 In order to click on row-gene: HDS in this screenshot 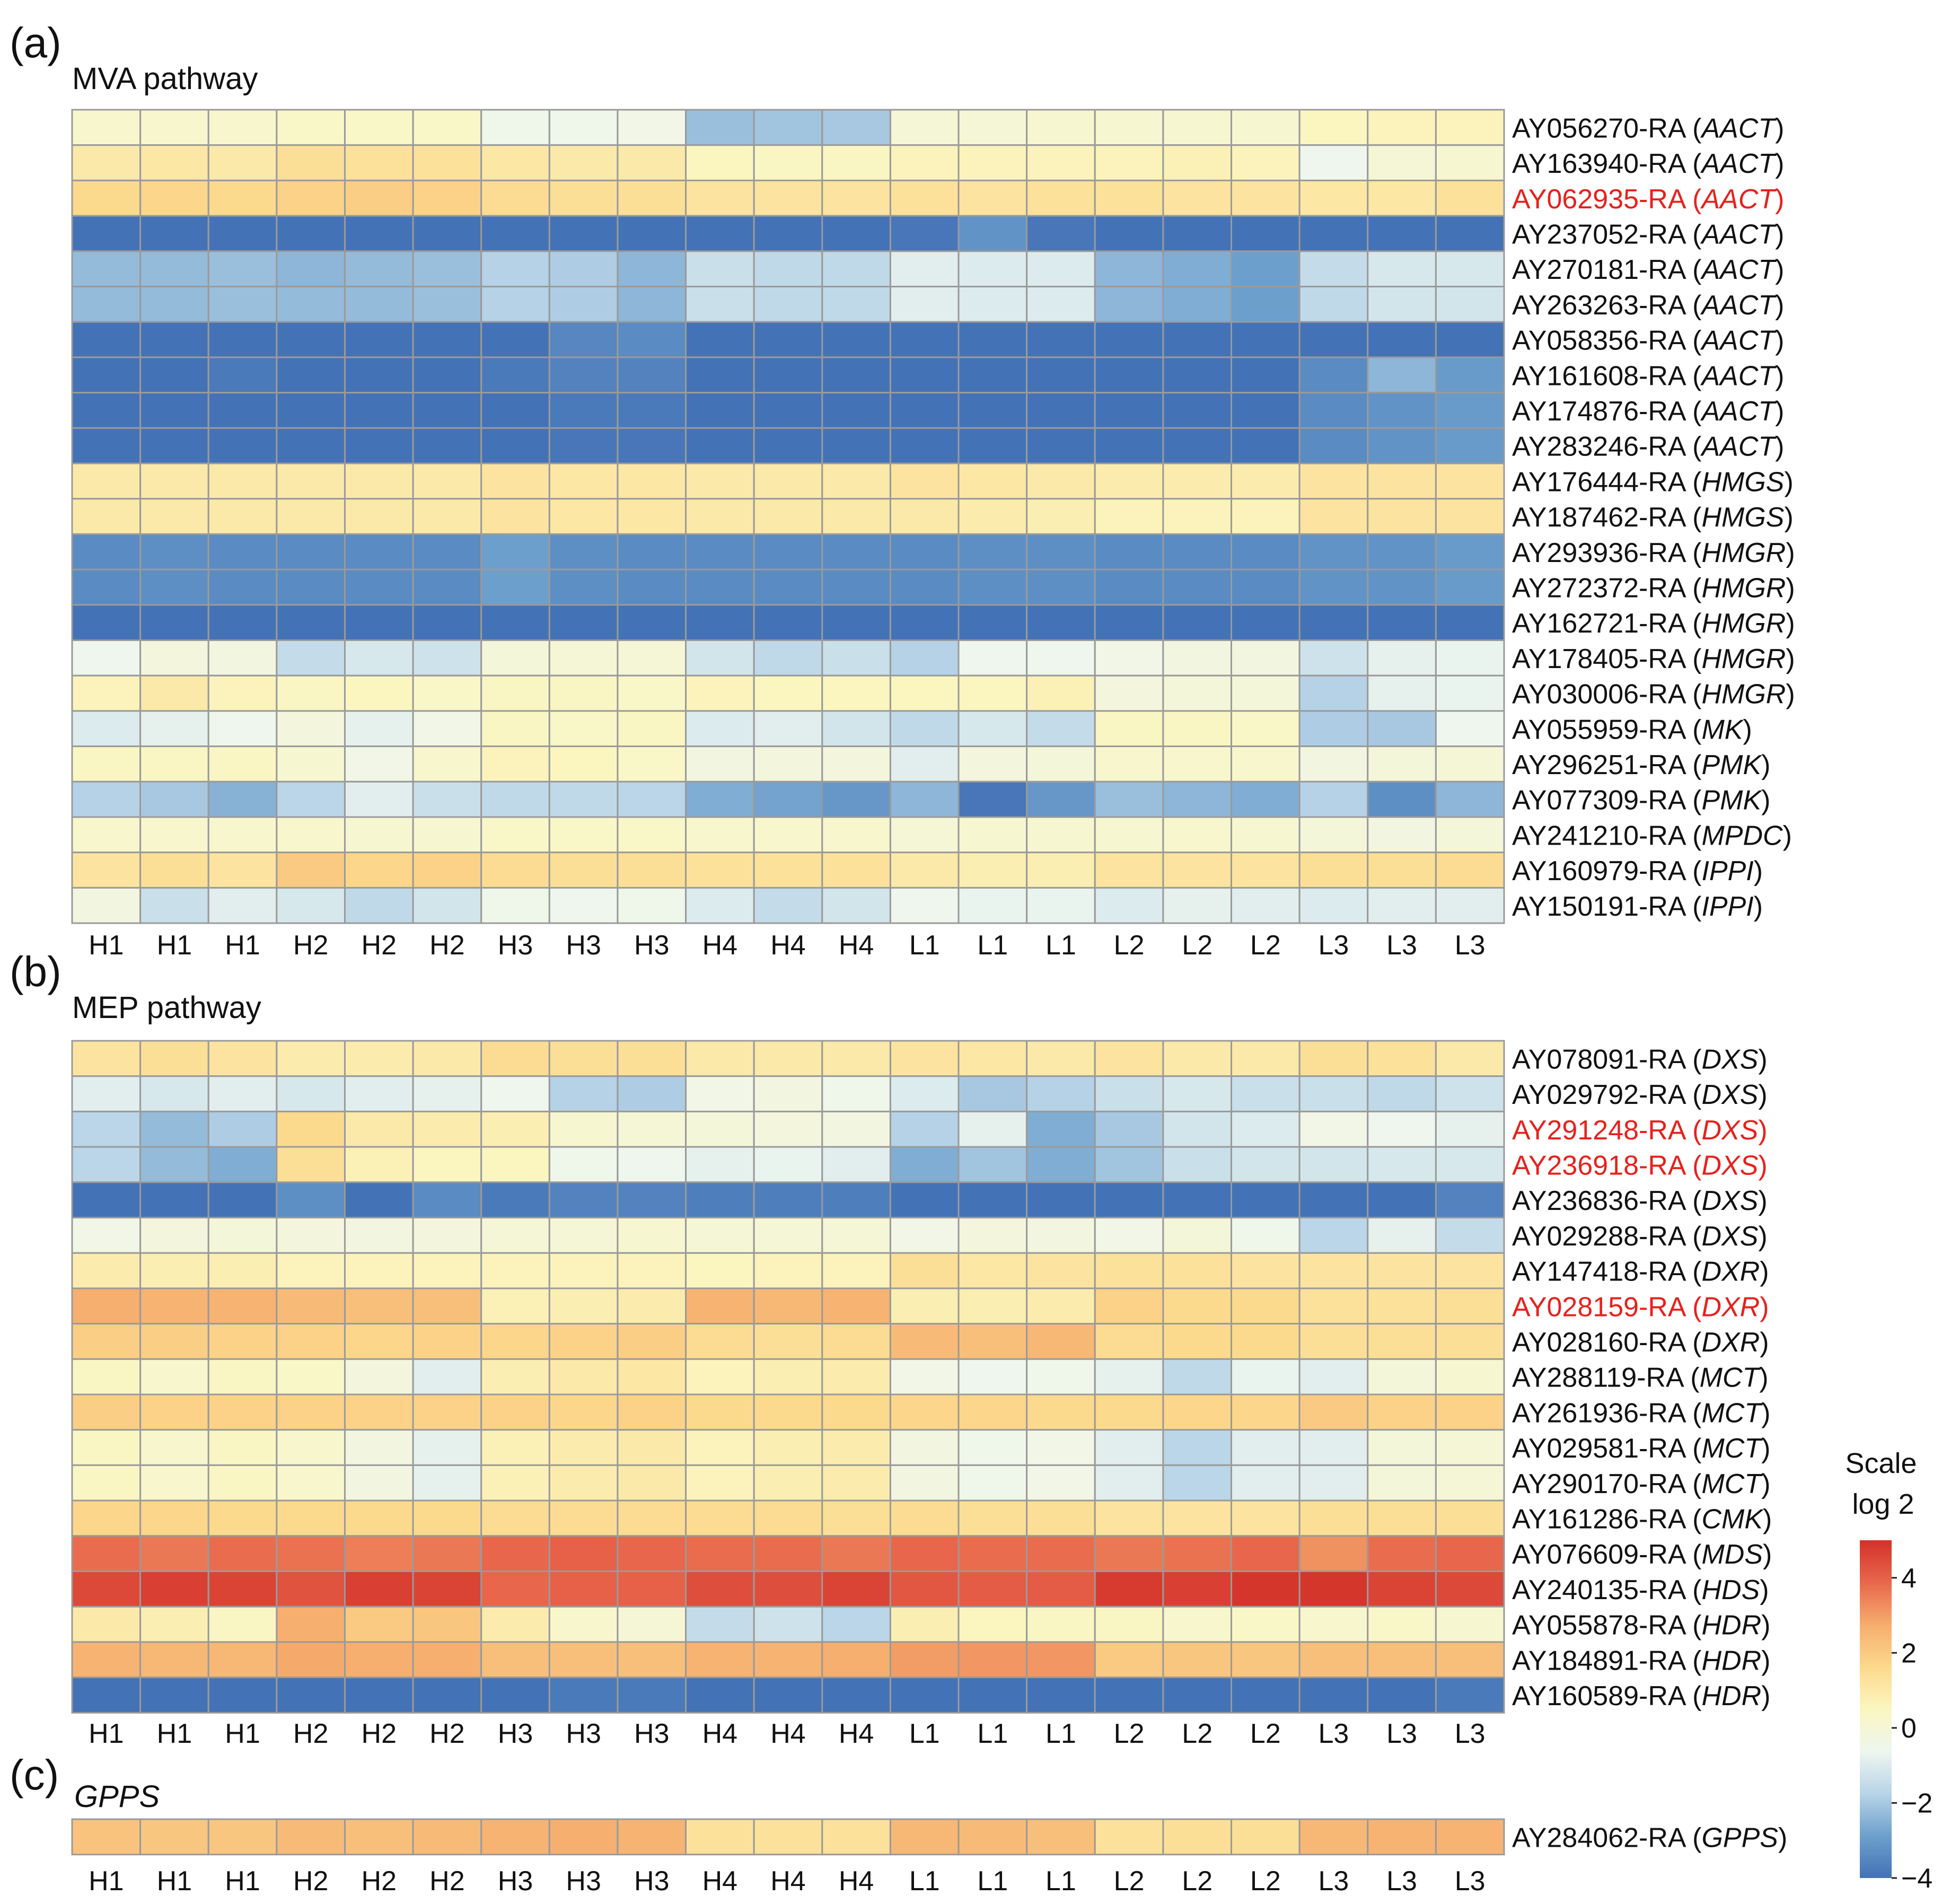, I will do `click(1730, 1590)`.